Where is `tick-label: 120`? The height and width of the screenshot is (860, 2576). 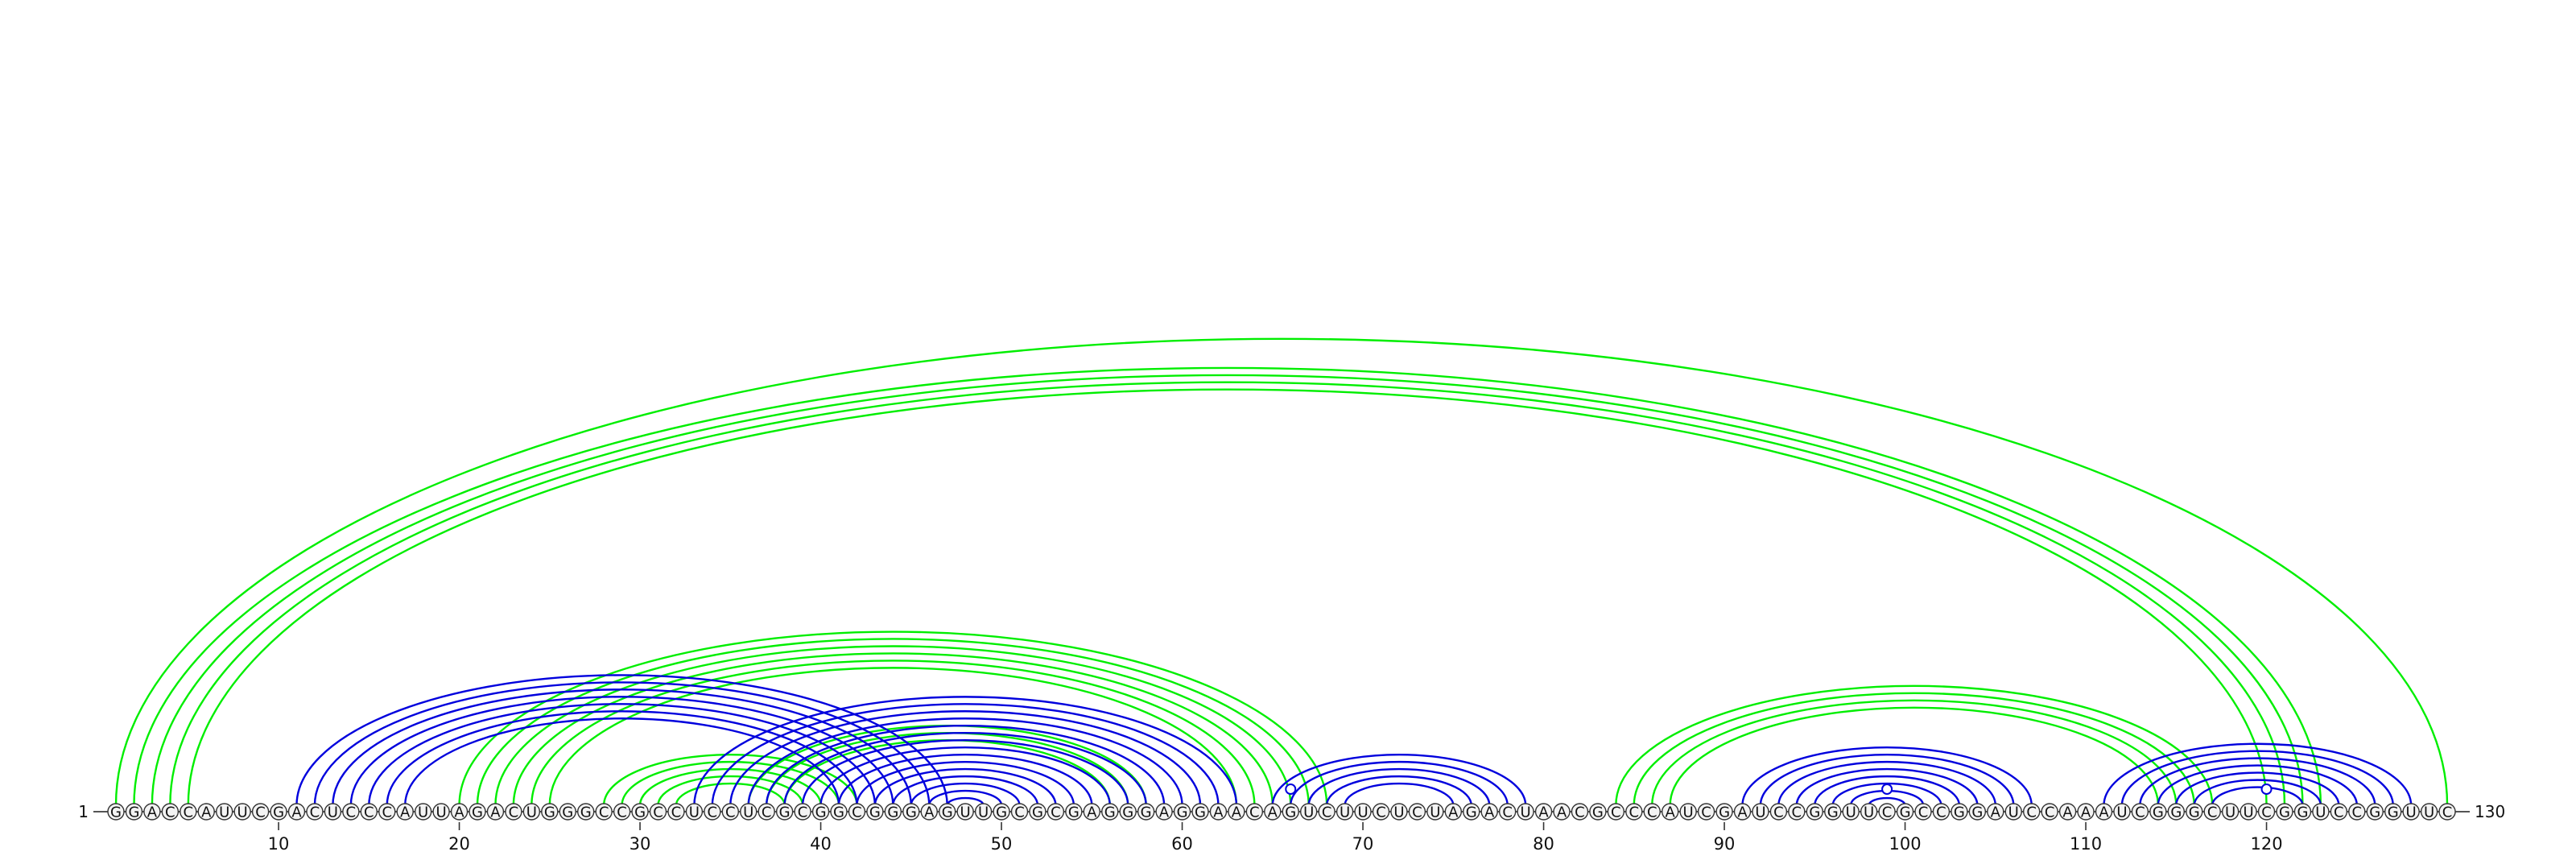 tick-label: 120 is located at coordinates (2267, 844).